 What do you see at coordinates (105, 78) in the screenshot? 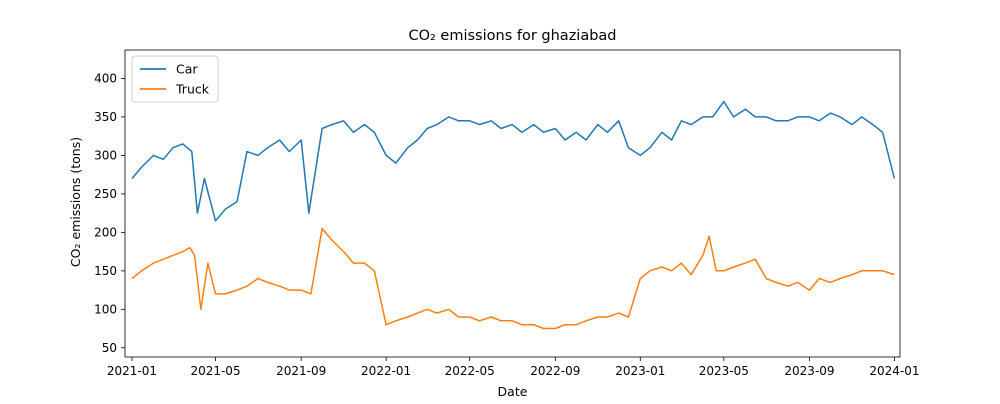
I see `y-tick-label: 400` at bounding box center [105, 78].